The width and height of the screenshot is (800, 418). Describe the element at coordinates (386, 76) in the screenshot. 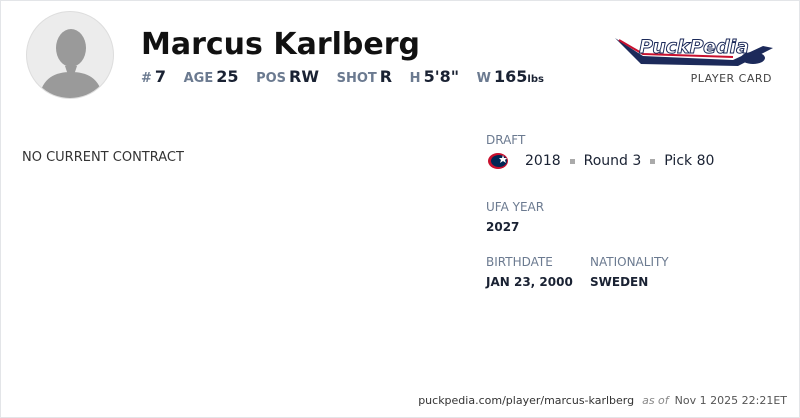

I see `shot-value: R` at that location.